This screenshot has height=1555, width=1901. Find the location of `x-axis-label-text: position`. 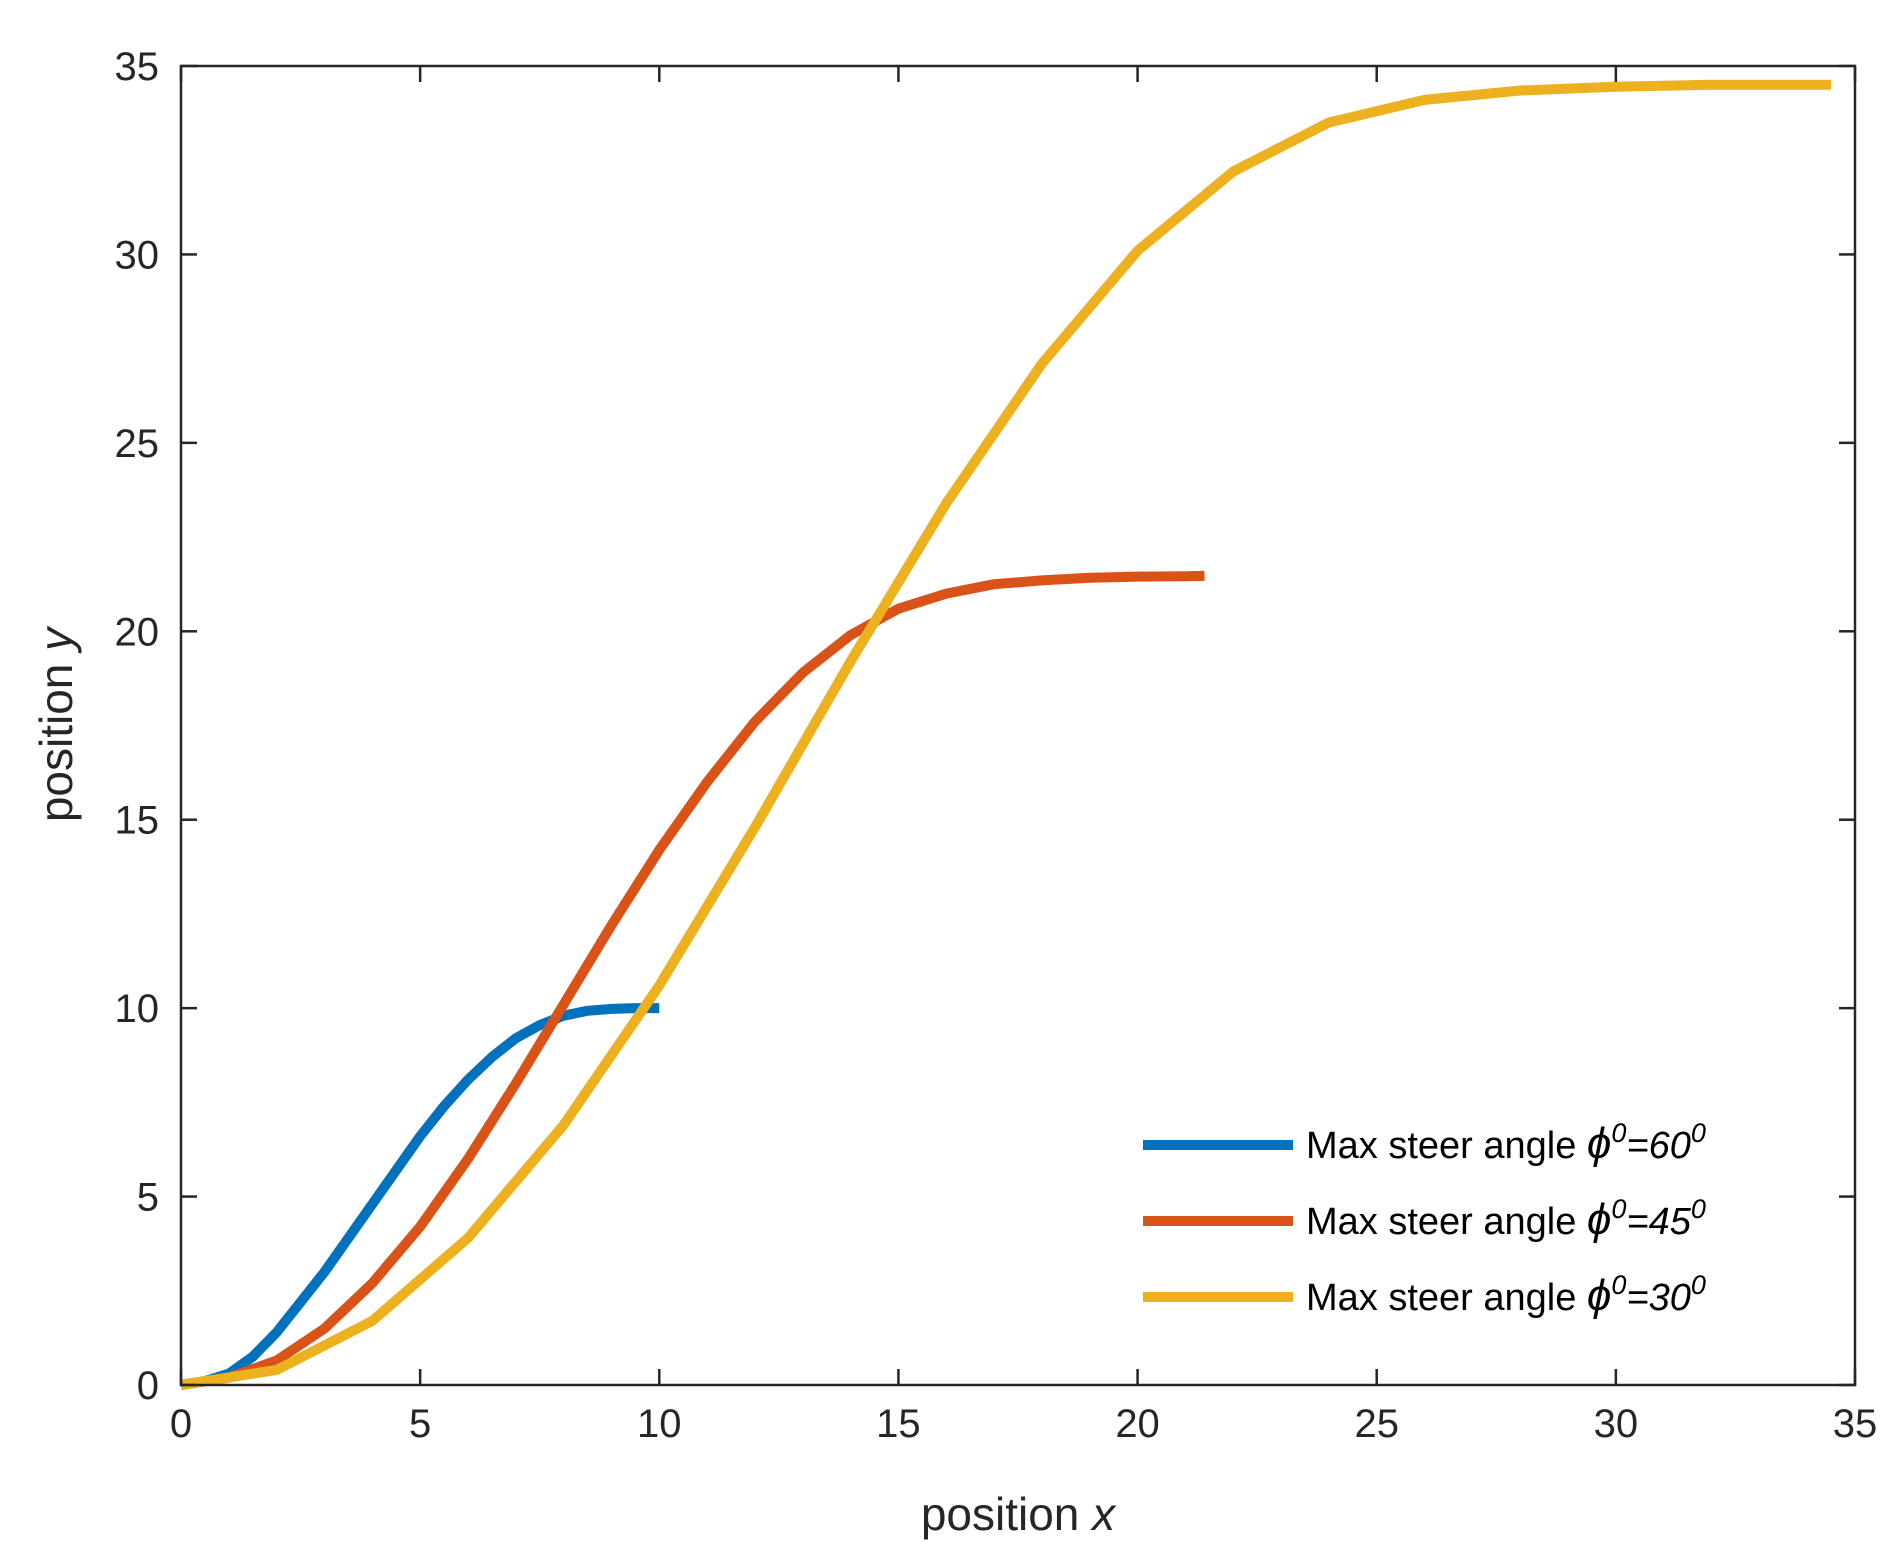

x-axis-label-text: position is located at coordinates (1006, 1514).